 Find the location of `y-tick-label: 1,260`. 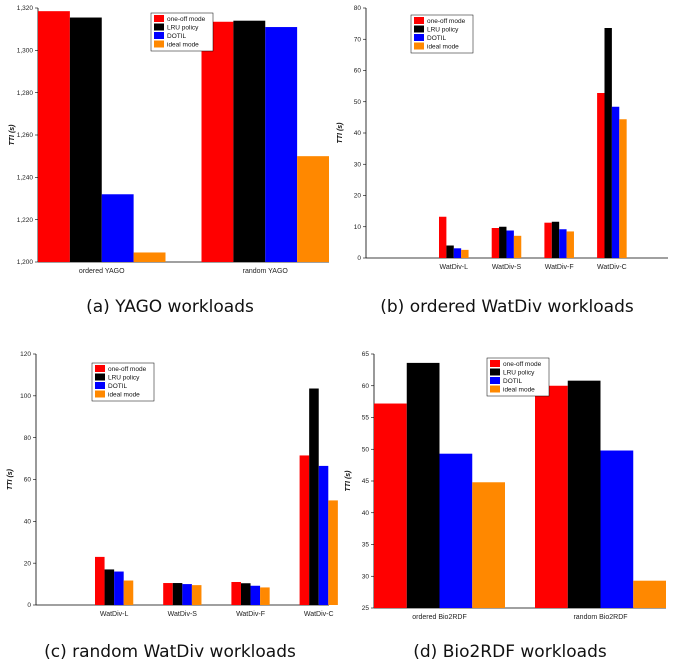

y-tick-label: 1,260 is located at coordinates (25, 135).